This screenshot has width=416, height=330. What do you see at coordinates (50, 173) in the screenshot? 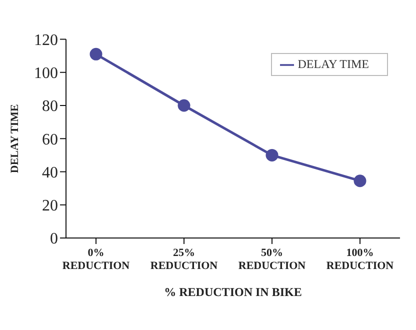
I see `y-tick-label: 40` at bounding box center [50, 173].